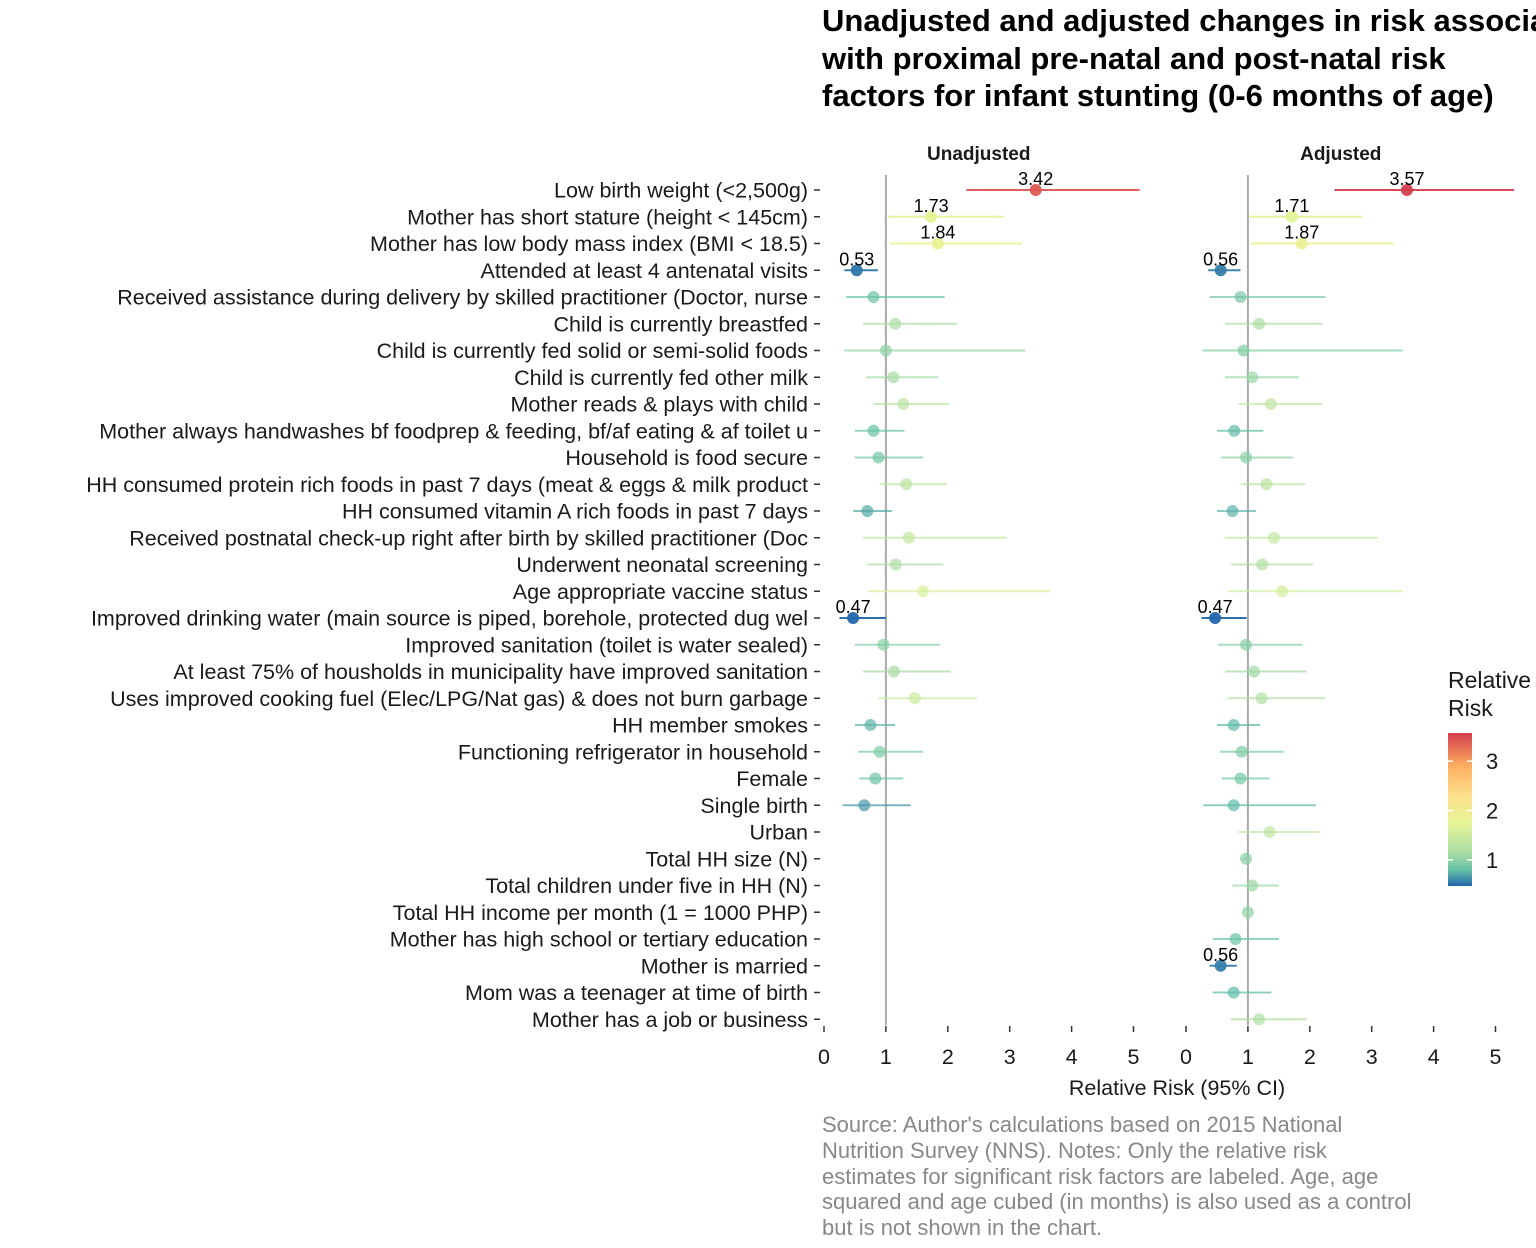 Image resolution: width=1536 pixels, height=1248 pixels. Describe the element at coordinates (856, 259) in the screenshot. I see `rr-data-label: 0.53` at that location.